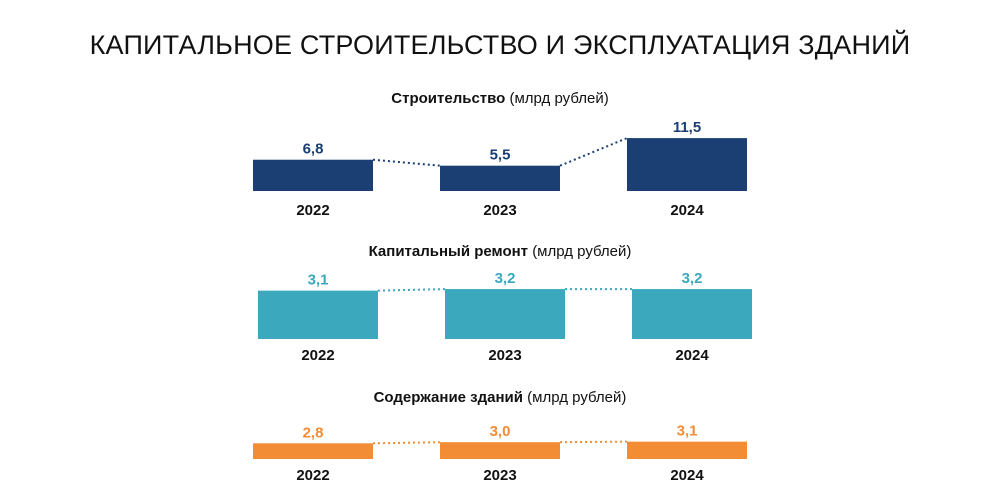  I want to click on chart-title-main: Капитальный ремонт, so click(448, 251).